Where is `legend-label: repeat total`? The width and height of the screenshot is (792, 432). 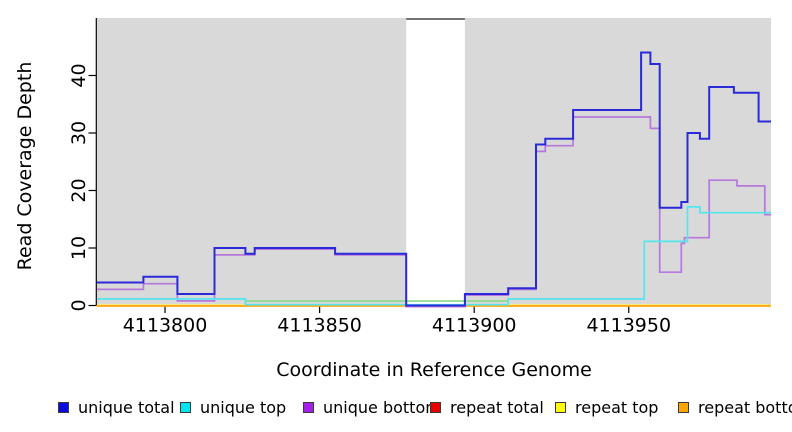
legend-label: repeat total is located at coordinates (497, 407).